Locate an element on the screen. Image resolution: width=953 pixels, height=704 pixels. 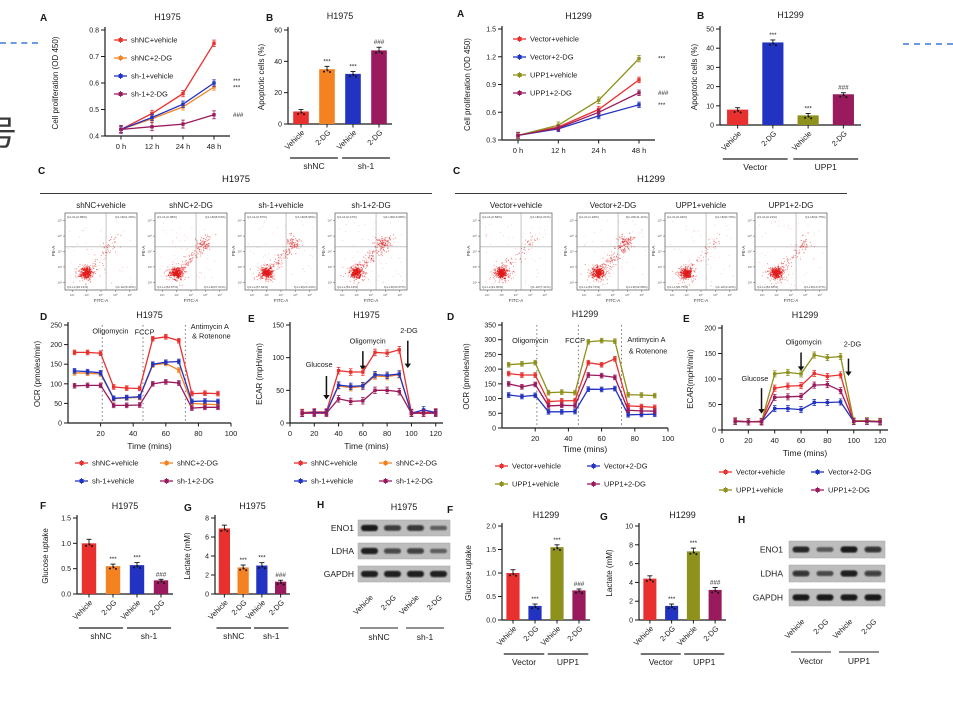
svg-text: Q1-UL(1.18%) is located at coordinates (589, 217).